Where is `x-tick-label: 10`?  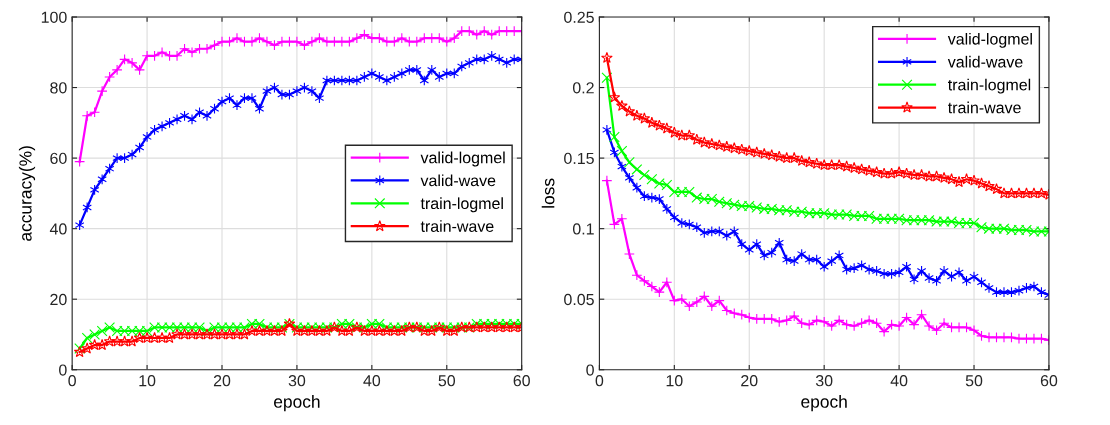 x-tick-label: 10 is located at coordinates (674, 381).